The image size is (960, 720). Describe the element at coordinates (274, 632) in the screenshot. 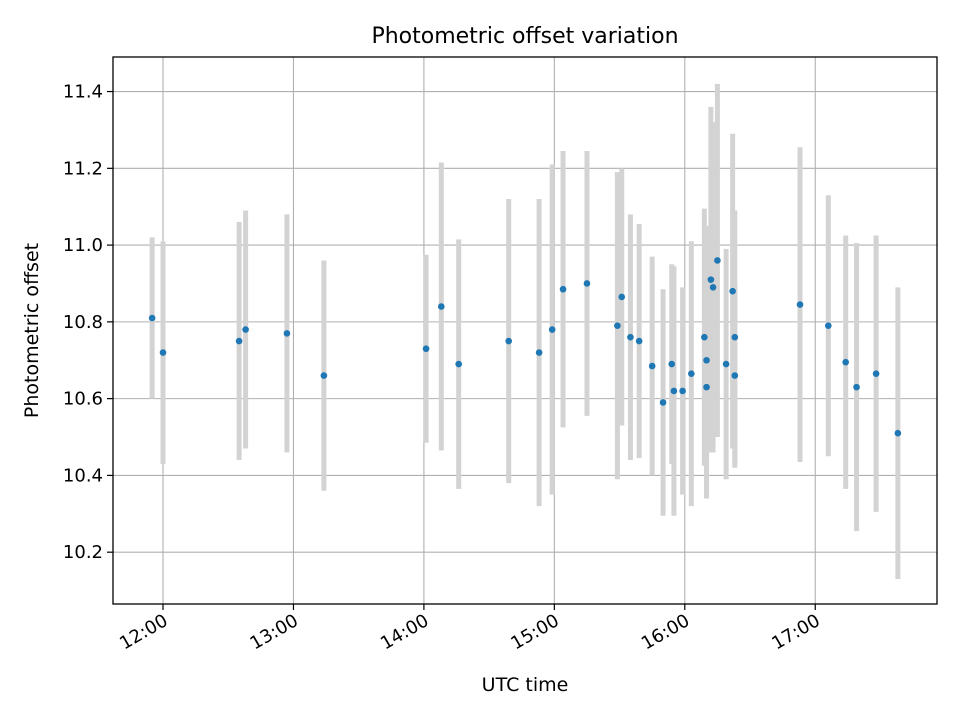

I see `x-tick-label: 13:00` at that location.